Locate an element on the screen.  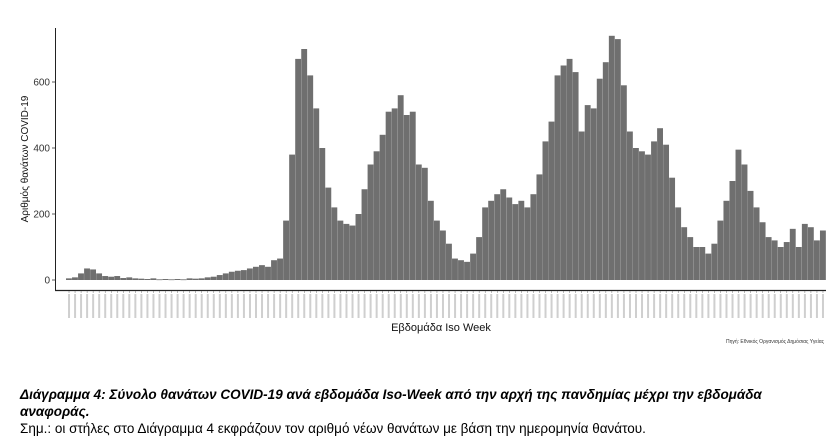
y-tick-label: 200 is located at coordinates (41, 215).